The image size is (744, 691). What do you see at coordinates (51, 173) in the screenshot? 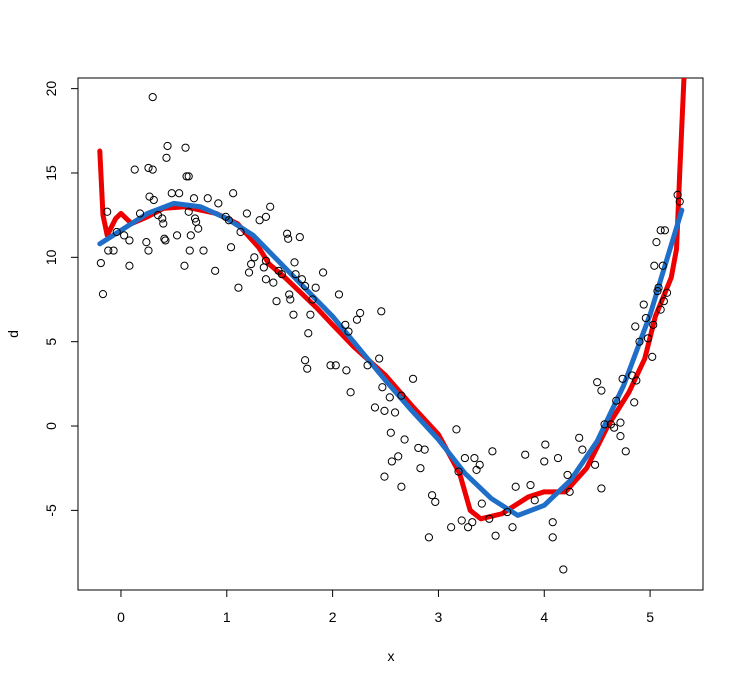
I see `y-tick-label: 15` at bounding box center [51, 173].